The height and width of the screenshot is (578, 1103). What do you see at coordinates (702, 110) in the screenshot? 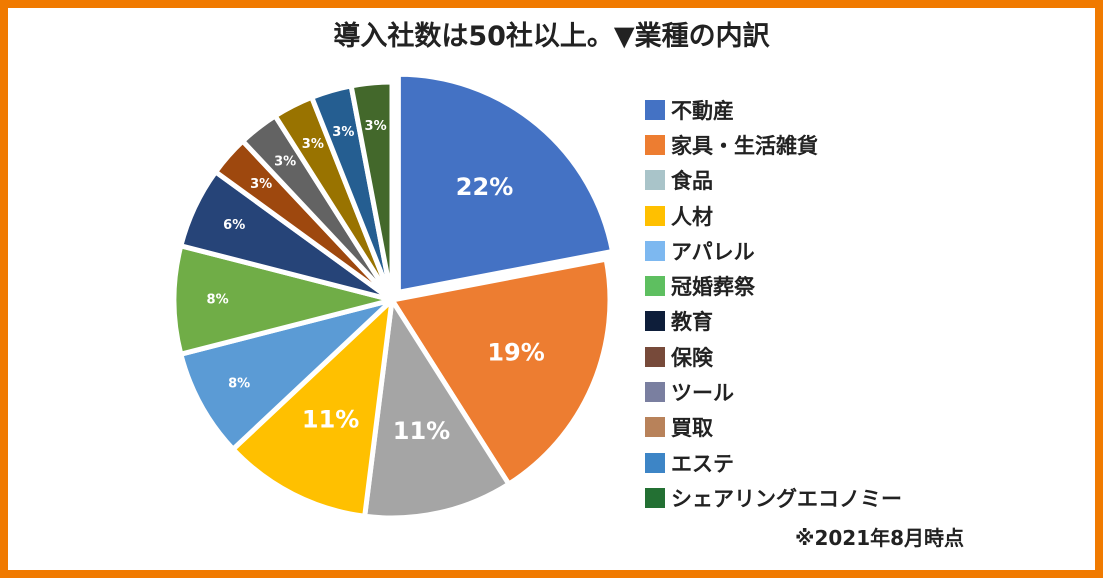
I see `legend-label: 不動産` at bounding box center [702, 110].